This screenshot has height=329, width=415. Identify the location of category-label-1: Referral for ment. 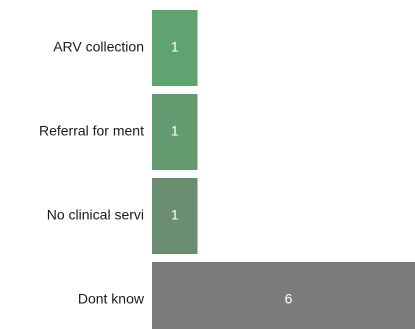
(91, 131).